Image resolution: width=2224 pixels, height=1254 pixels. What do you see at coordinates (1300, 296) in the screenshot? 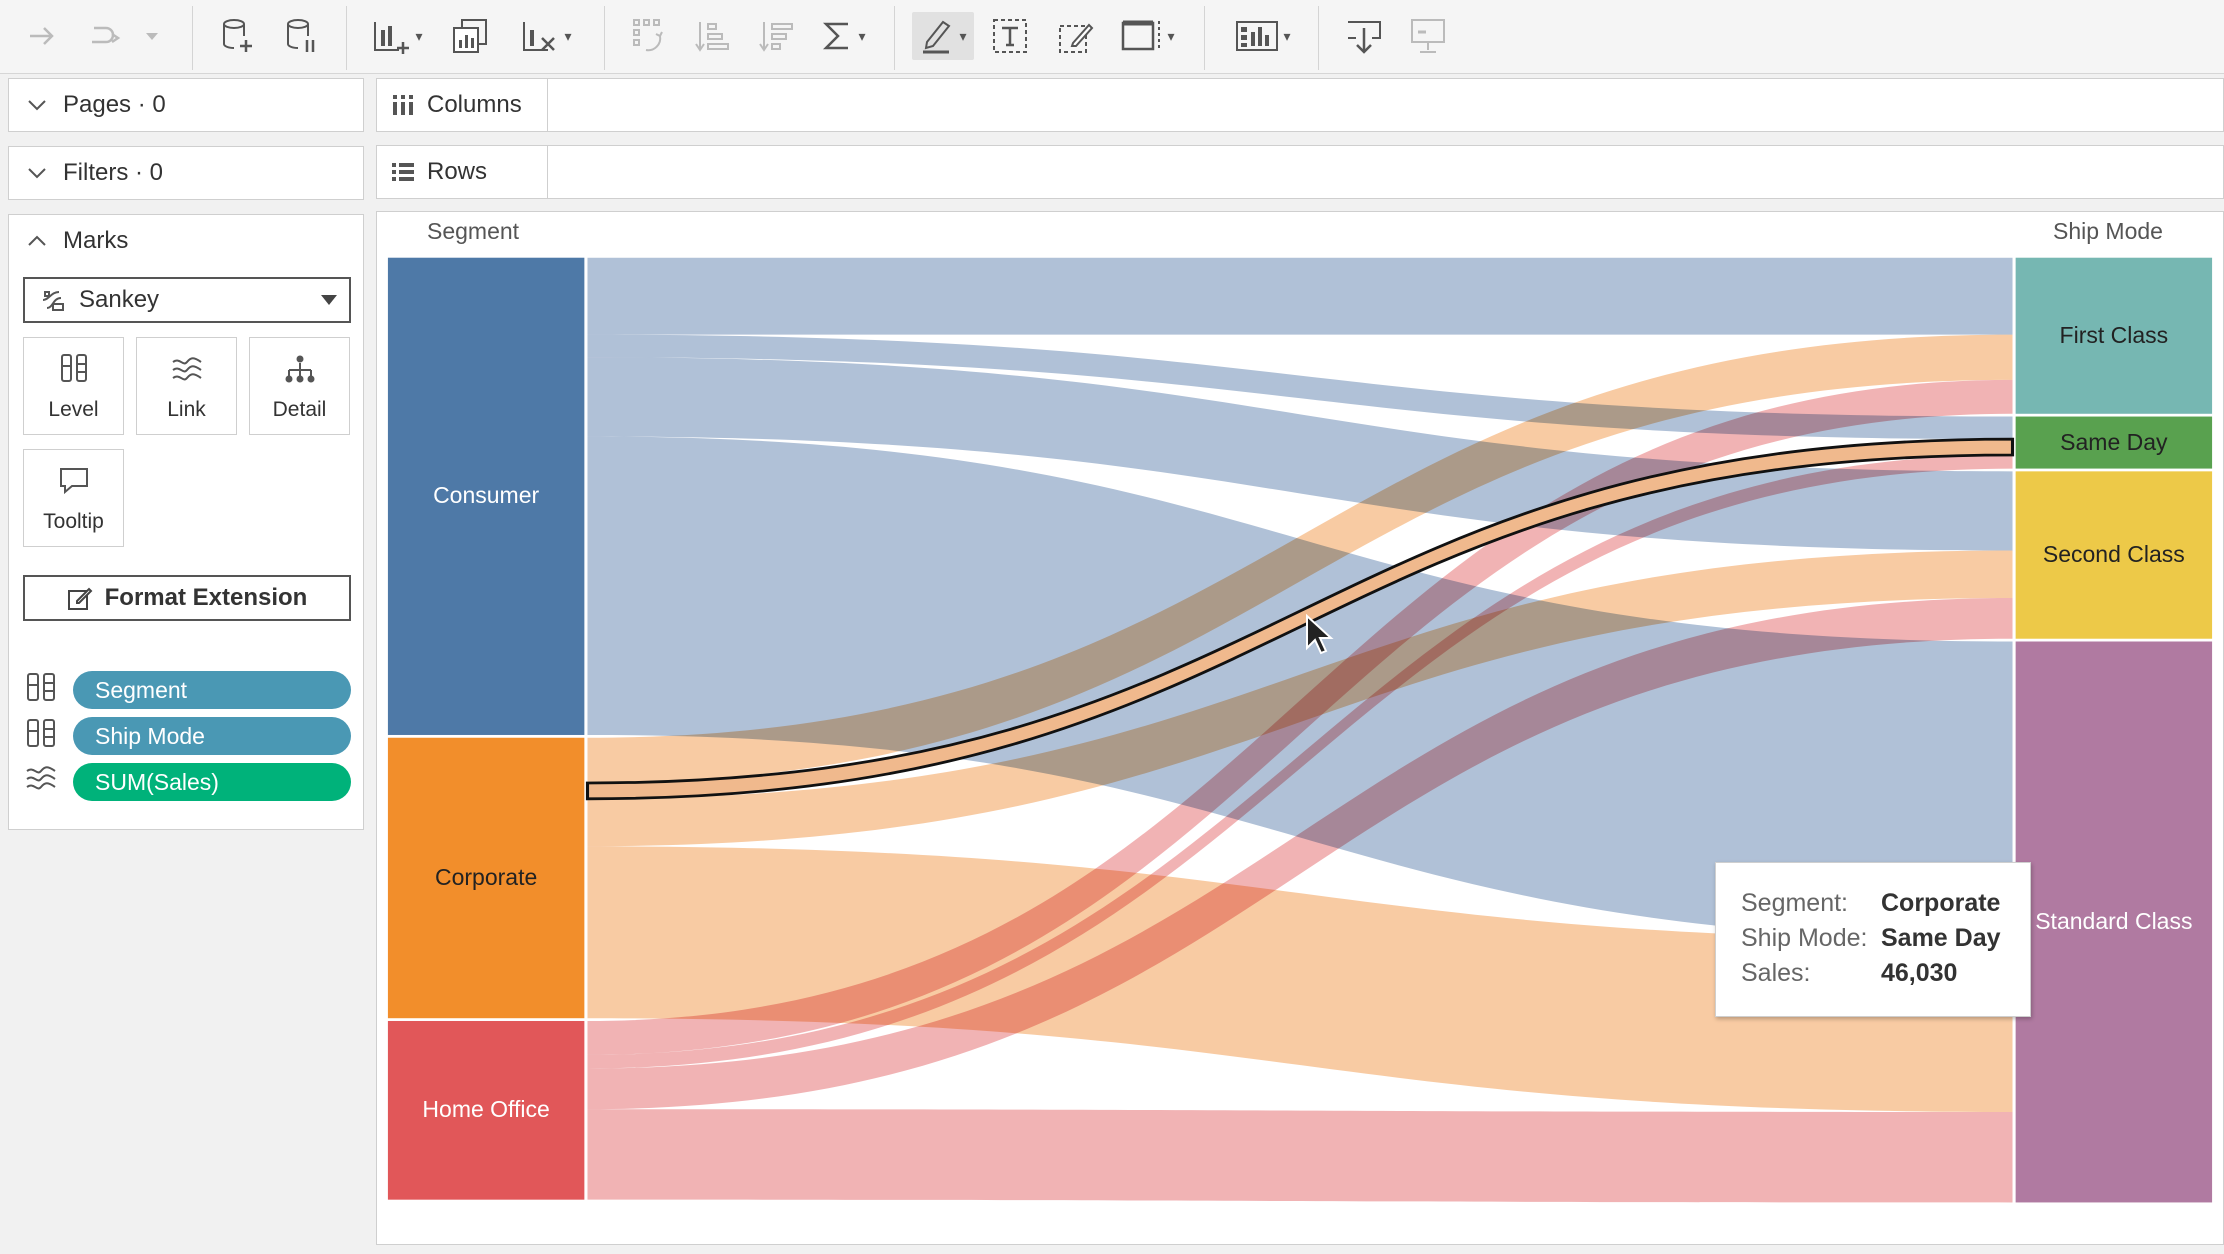
I see `sankey-link-consumer-first-class` at bounding box center [1300, 296].